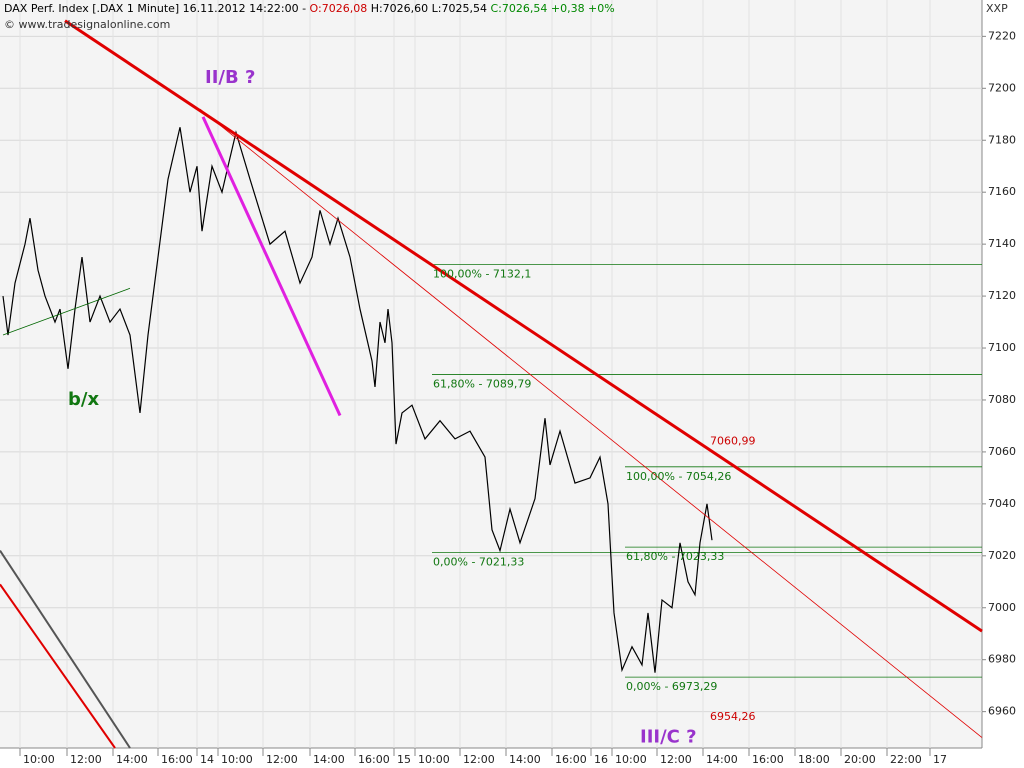  I want to click on y-tick-label: 7040, so click(1002, 503).